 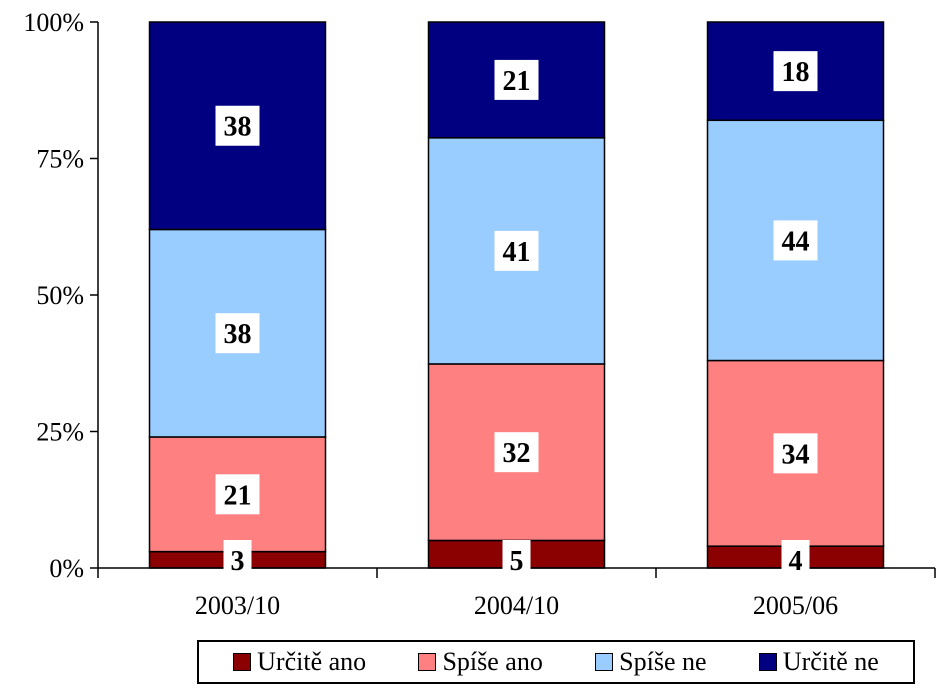 I want to click on data-label-1-2: 5, so click(x=517, y=561).